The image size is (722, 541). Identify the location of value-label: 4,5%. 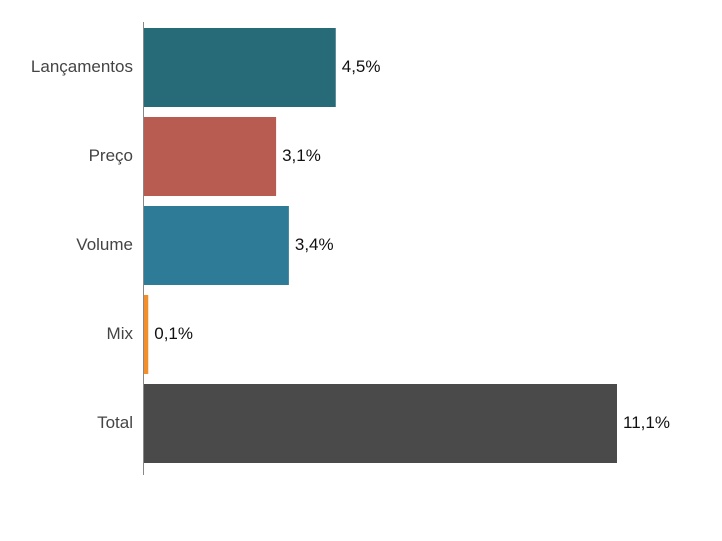
(361, 66).